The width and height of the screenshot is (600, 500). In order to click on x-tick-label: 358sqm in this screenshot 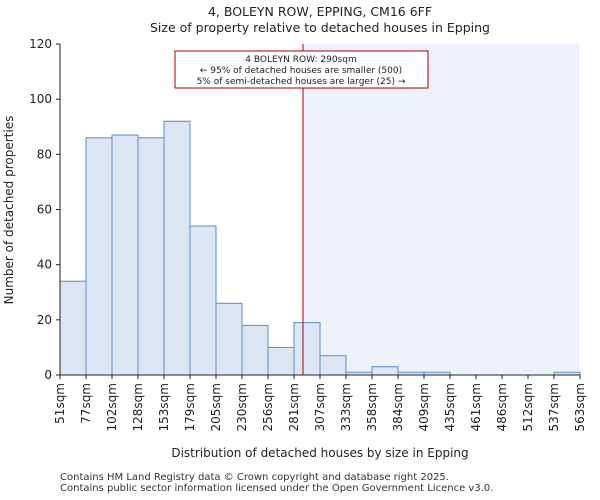, I will do `click(372, 407)`.